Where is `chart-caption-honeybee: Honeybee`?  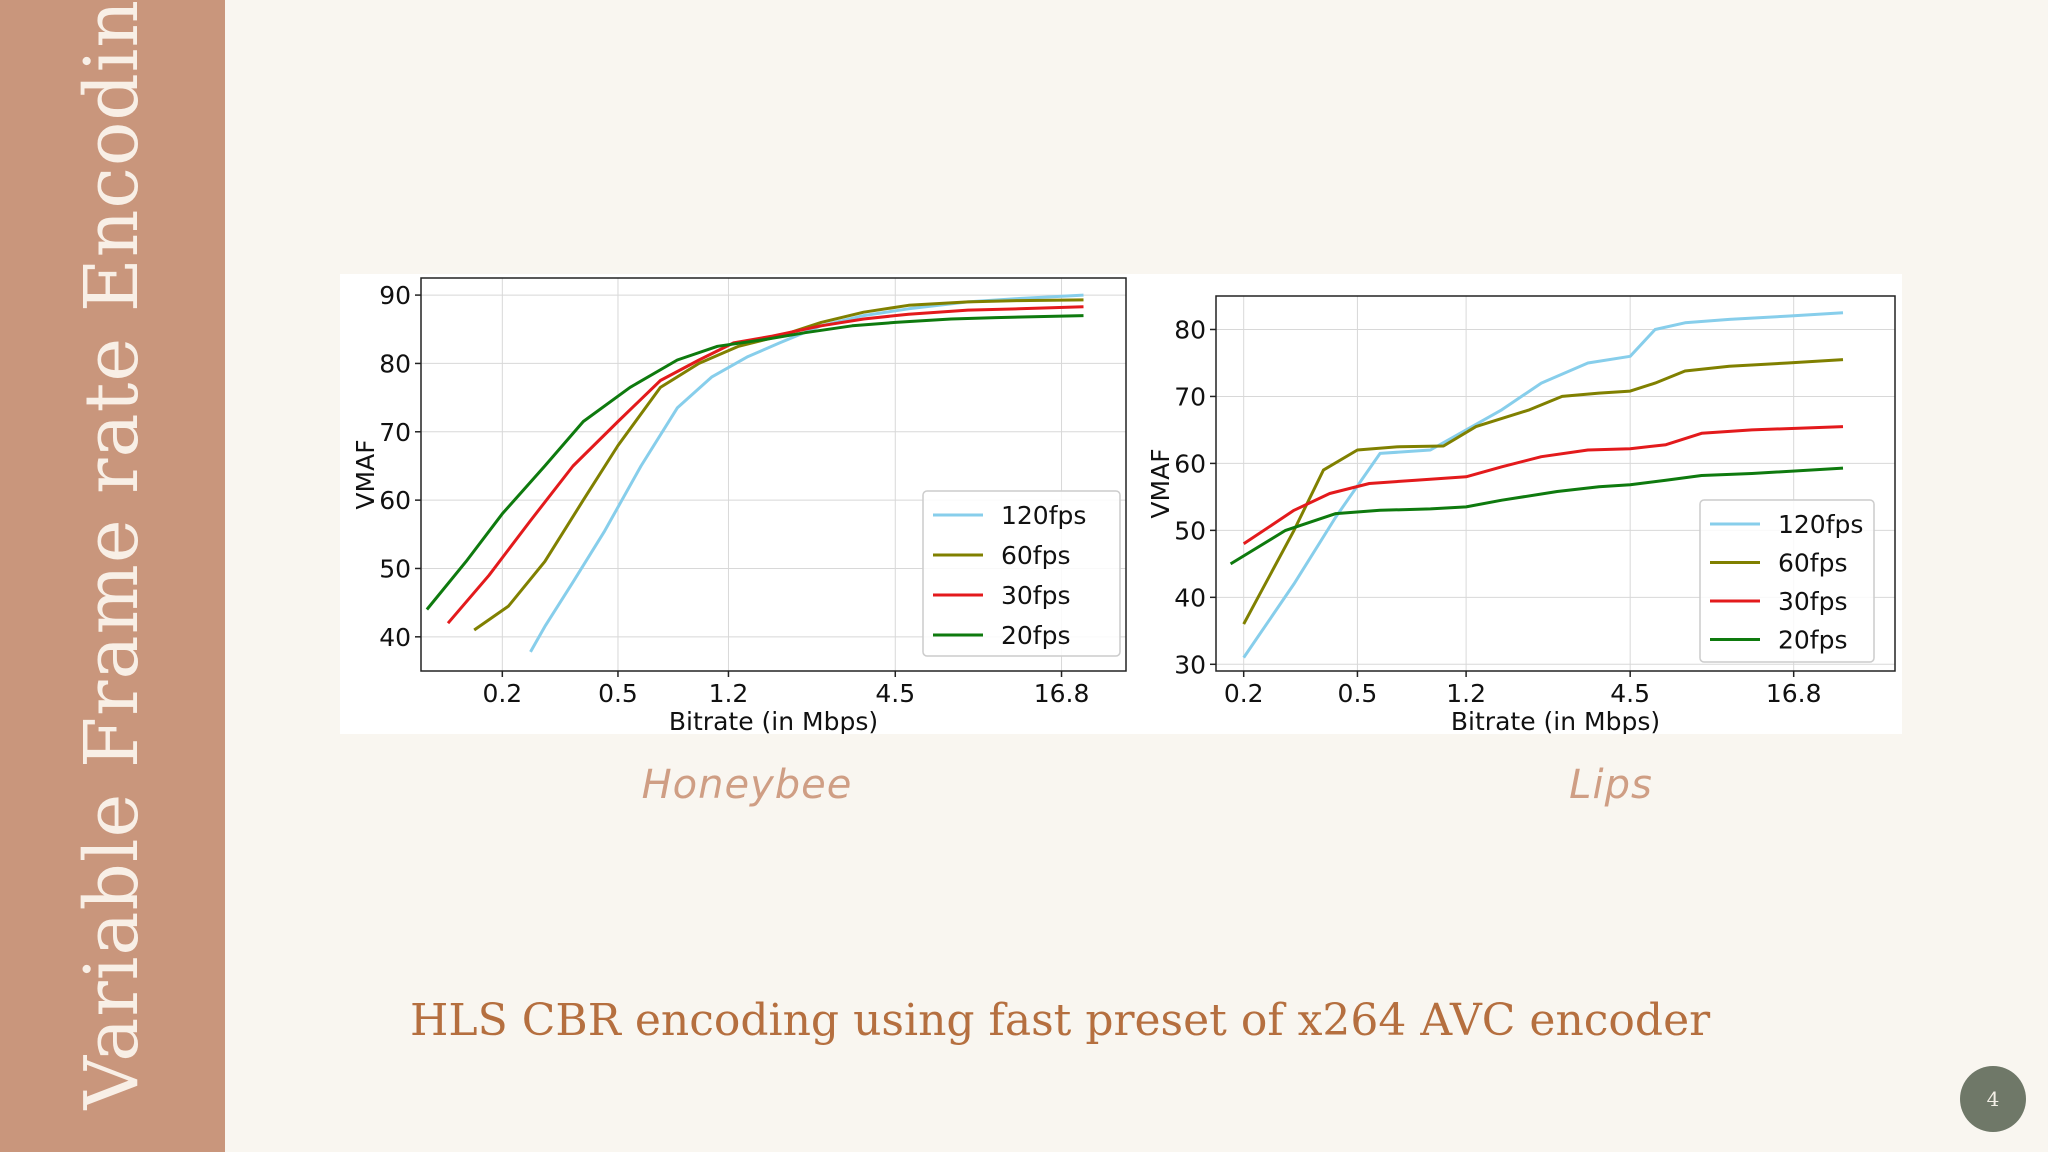
chart-caption-honeybee: Honeybee is located at coordinates (747, 785).